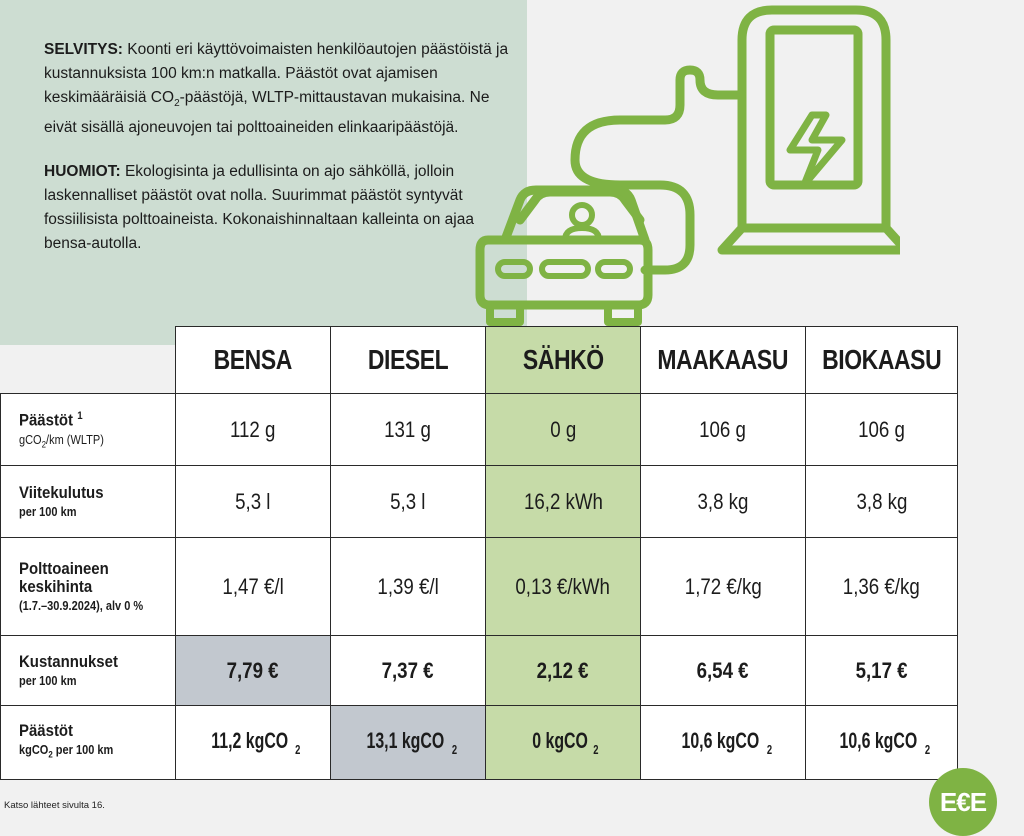  Describe the element at coordinates (253, 742) in the screenshot. I see `cell-paastot100-bensa: 11,2 kgCO 2` at that location.